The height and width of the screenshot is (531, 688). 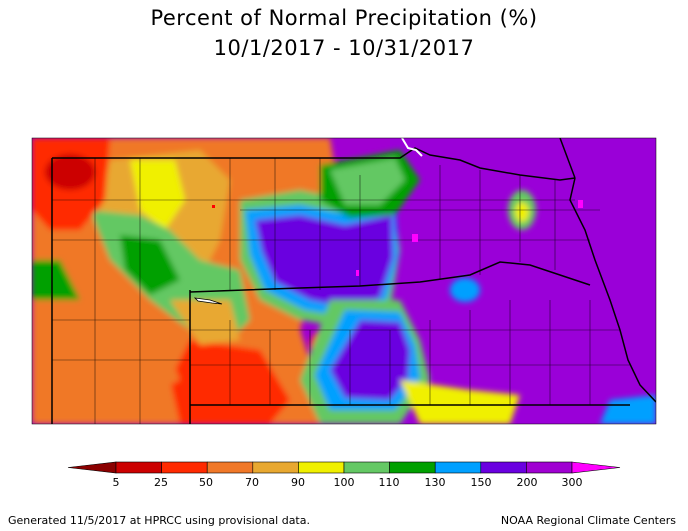 What do you see at coordinates (389, 482) in the screenshot?
I see `legend-tick: 110` at bounding box center [389, 482].